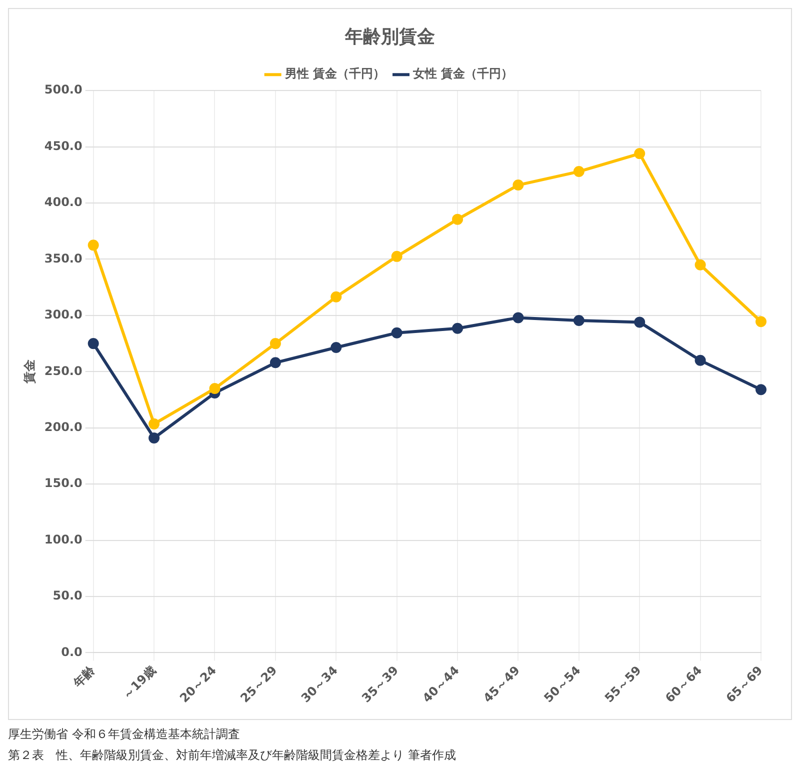 The height and width of the screenshot is (779, 800). Describe the element at coordinates (63, 89) in the screenshot. I see `y-tick-label: 500.0` at that location.